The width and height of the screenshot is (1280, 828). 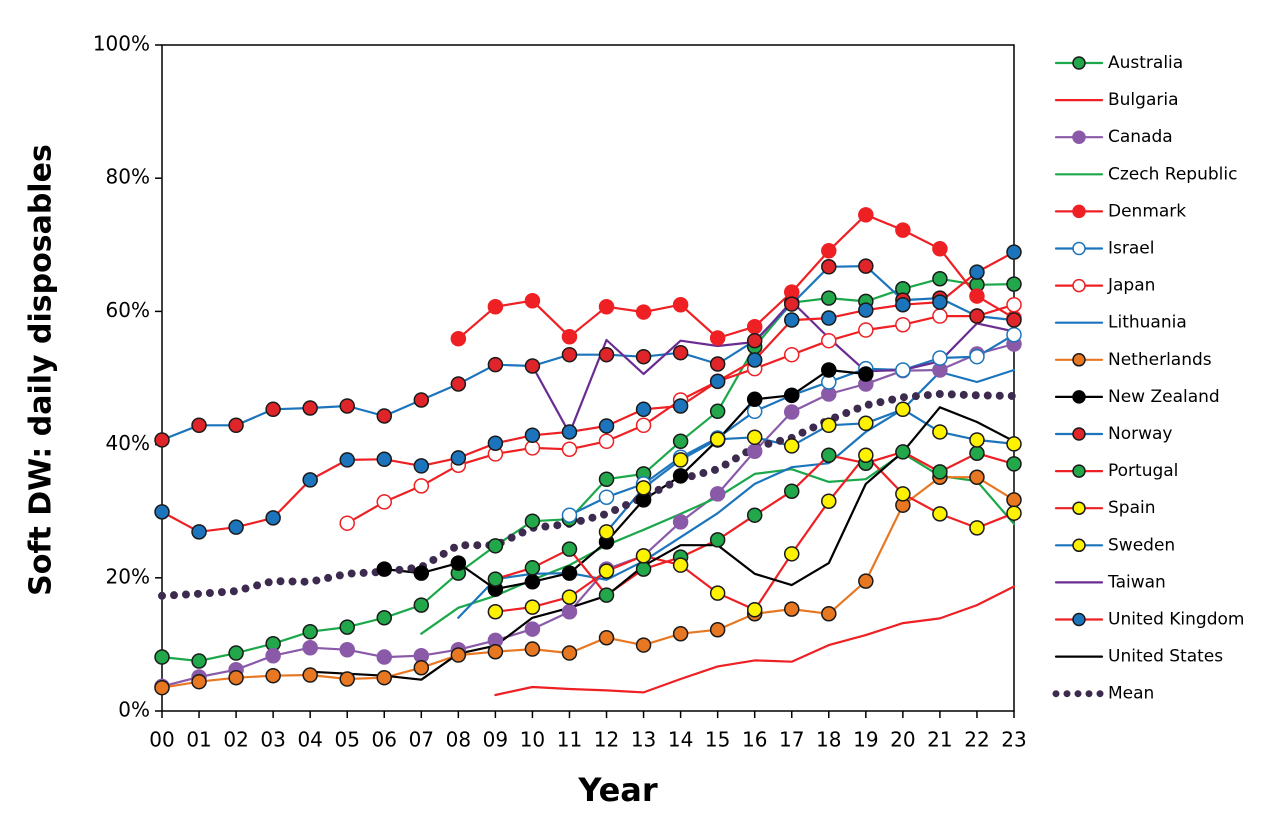 I want to click on y-tick-label: 20%, so click(x=128, y=576).